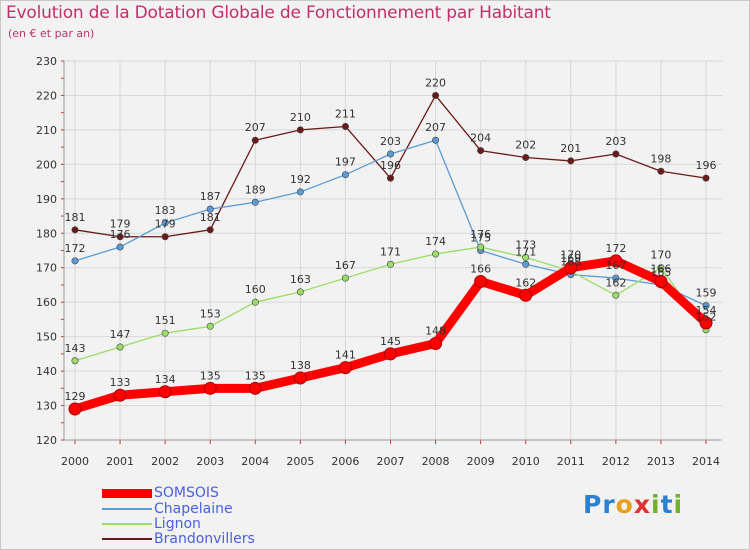  What do you see at coordinates (593, 504) in the screenshot?
I see `logo-letter: P` at bounding box center [593, 504].